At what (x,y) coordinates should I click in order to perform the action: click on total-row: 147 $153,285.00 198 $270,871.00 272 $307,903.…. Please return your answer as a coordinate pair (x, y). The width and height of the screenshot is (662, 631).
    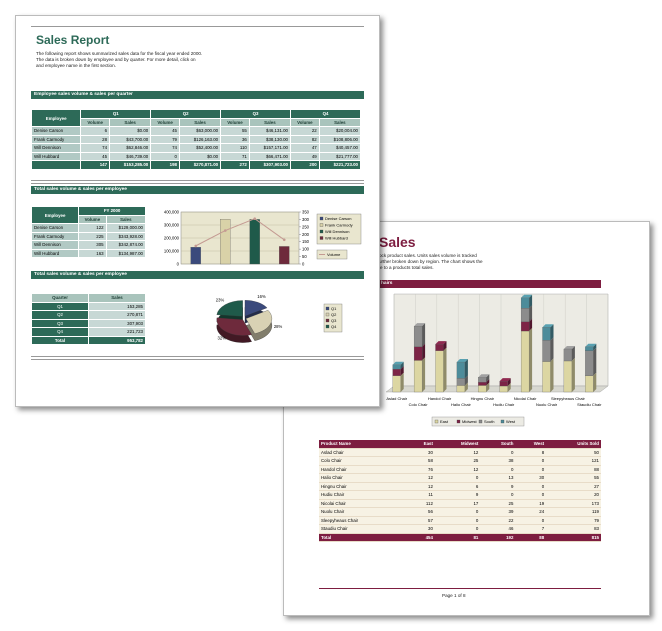
    Looking at the image, I should click on (196, 165).